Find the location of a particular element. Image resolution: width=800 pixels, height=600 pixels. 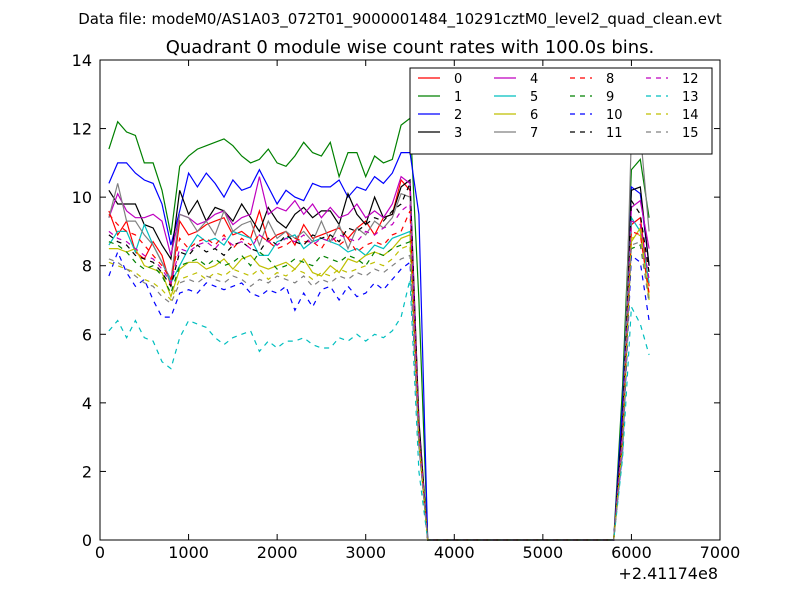

y-tick-label: 6 is located at coordinates (87, 334).